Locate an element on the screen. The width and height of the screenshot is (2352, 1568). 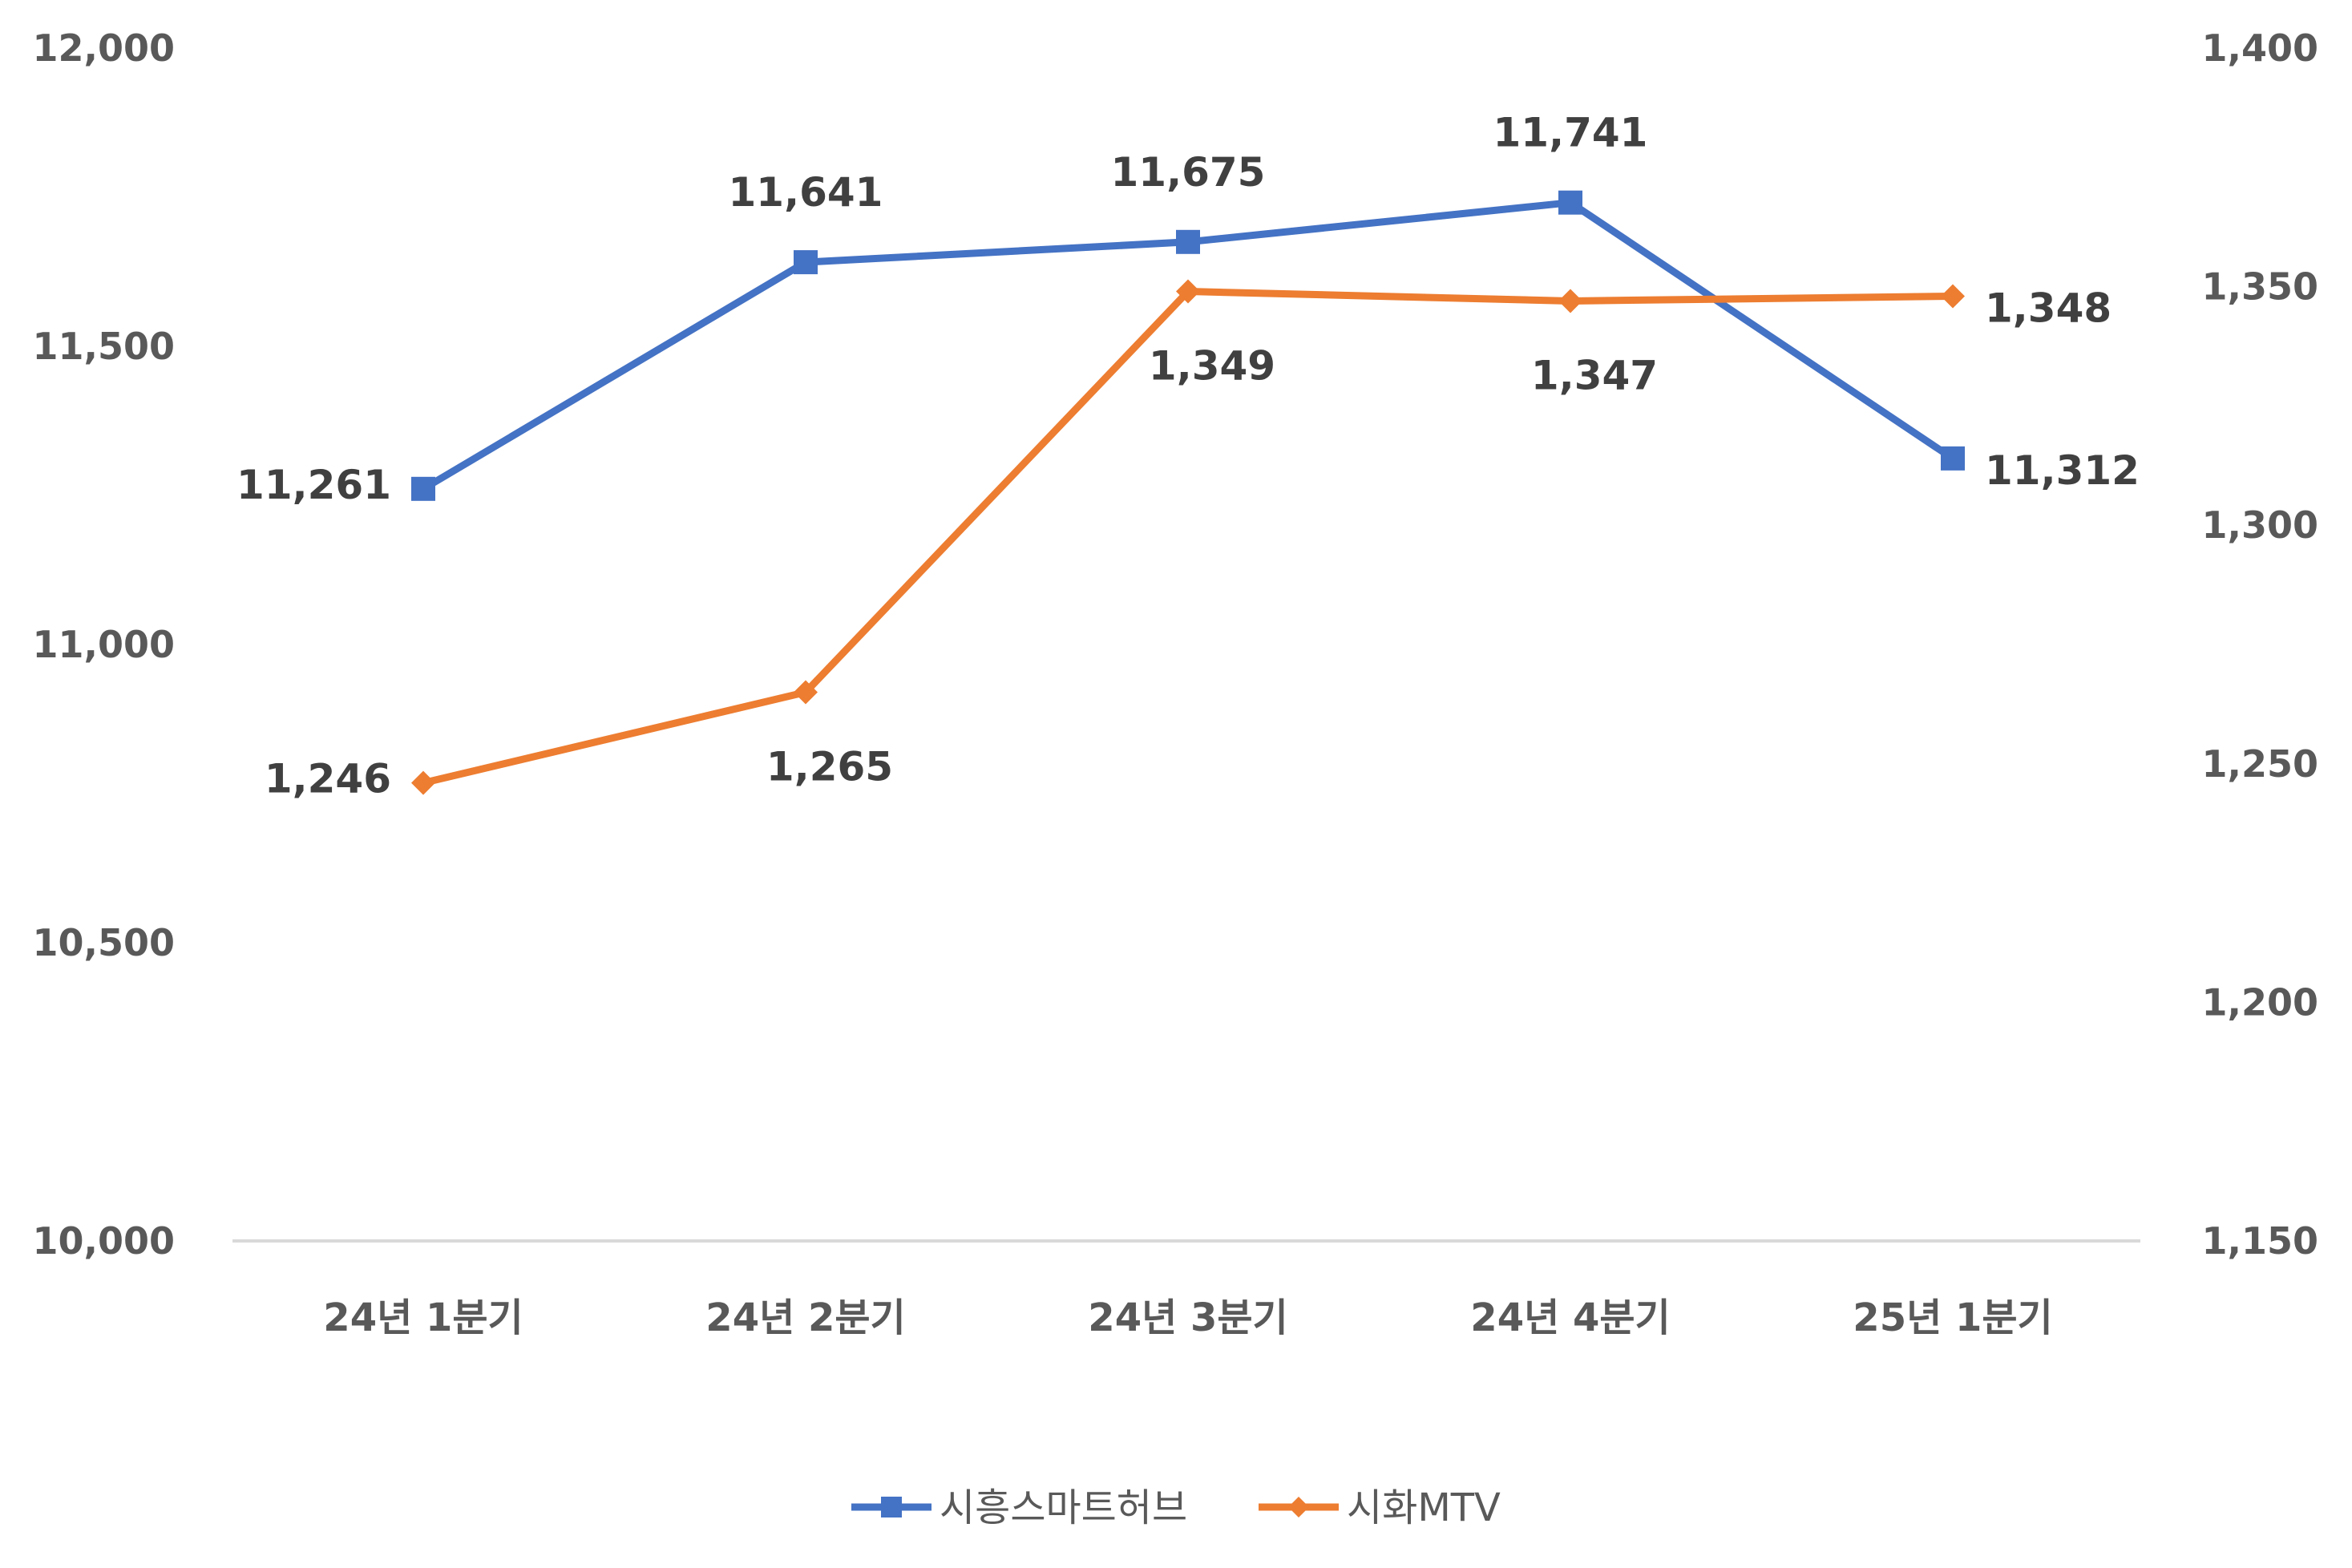
right-tick-label: 1,350 is located at coordinates (2259, 287).